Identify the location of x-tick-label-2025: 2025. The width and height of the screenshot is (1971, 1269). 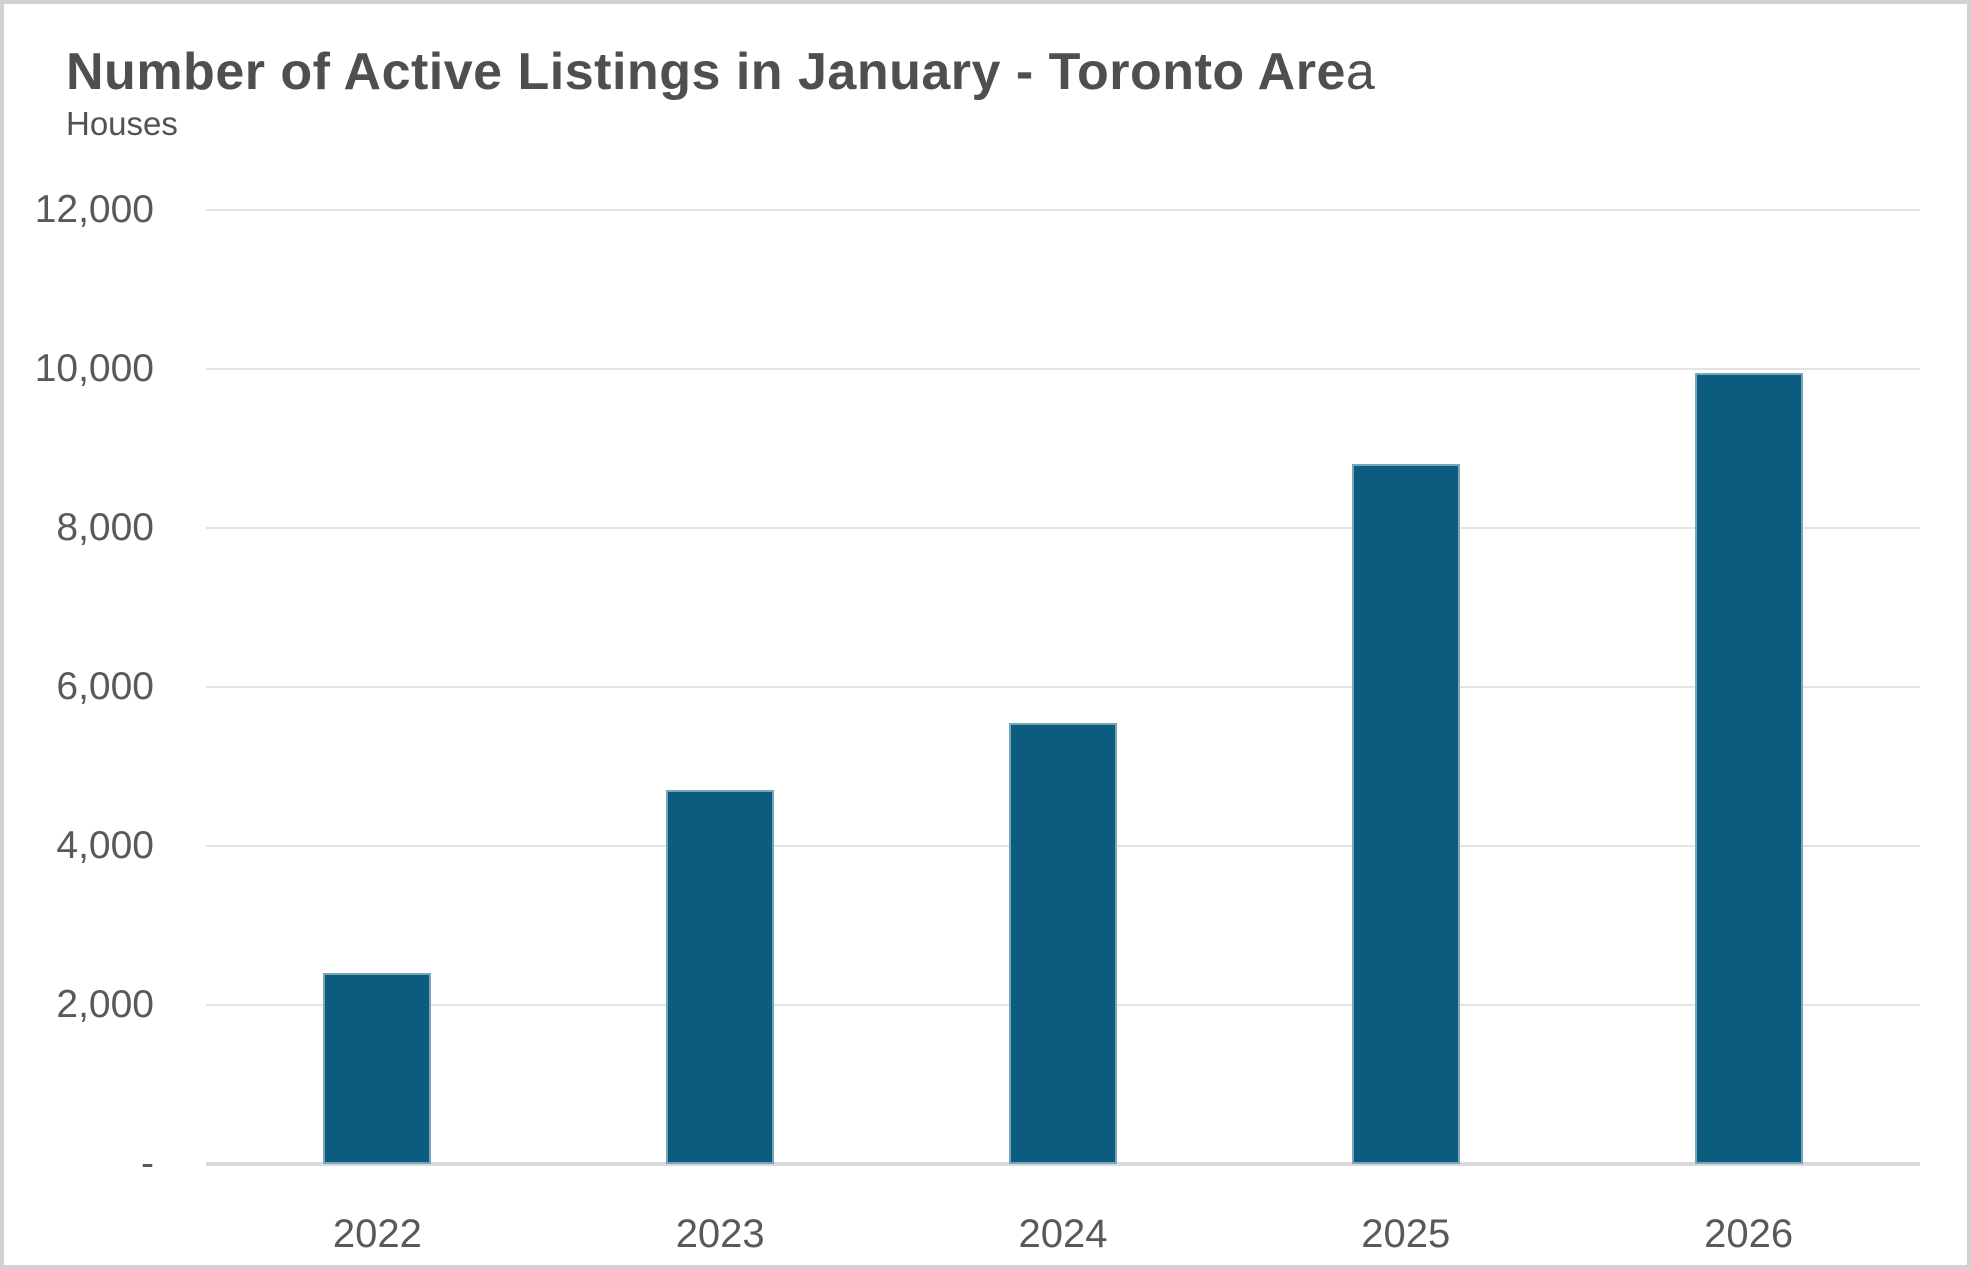
(1406, 1234).